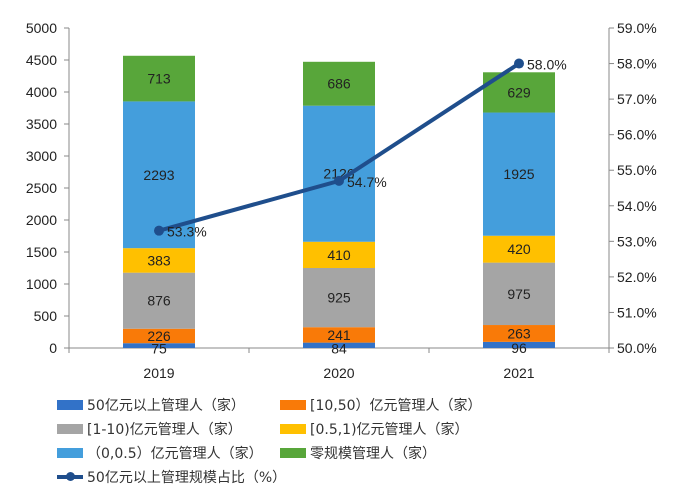 The height and width of the screenshot is (498, 700). I want to click on legend-item-line: 50亿元以上管理规模占比（%）, so click(171, 477).